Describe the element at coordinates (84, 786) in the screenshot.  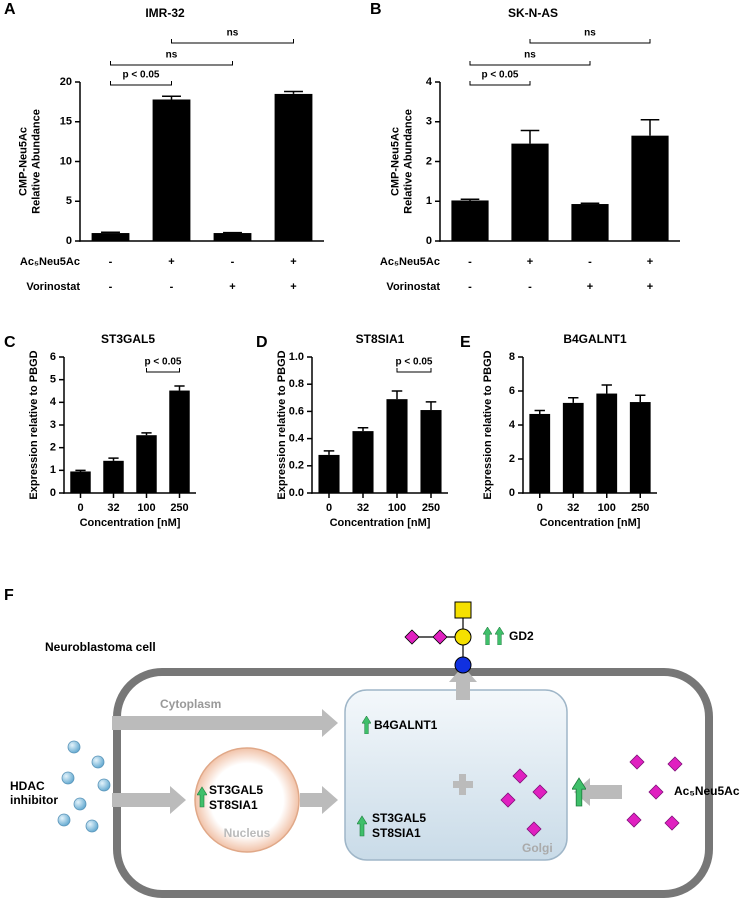
I see `hdac-molecules` at that location.